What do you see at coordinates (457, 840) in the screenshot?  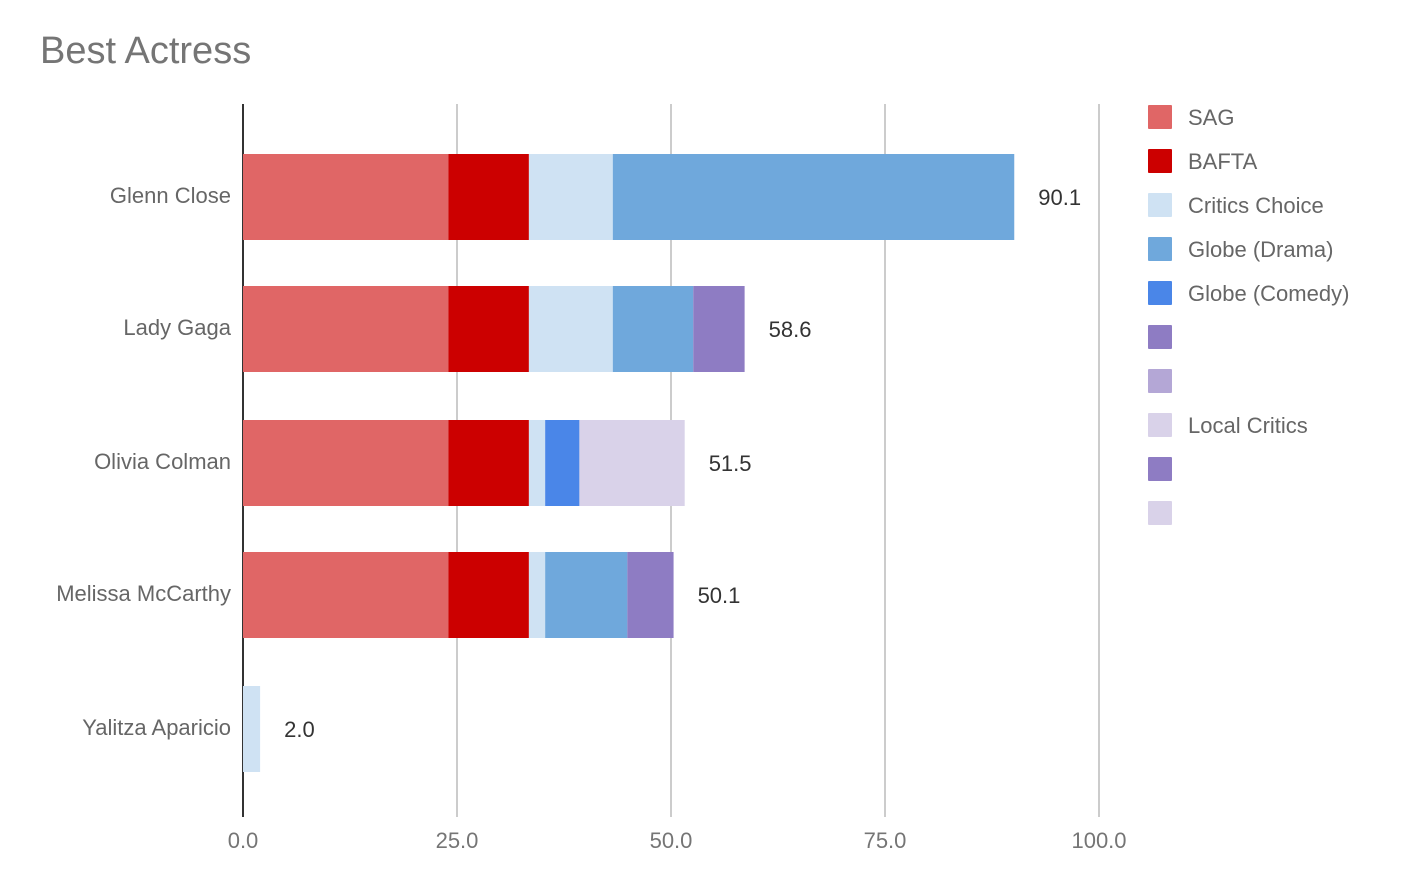 I see `x-tick-label: 25.0` at bounding box center [457, 840].